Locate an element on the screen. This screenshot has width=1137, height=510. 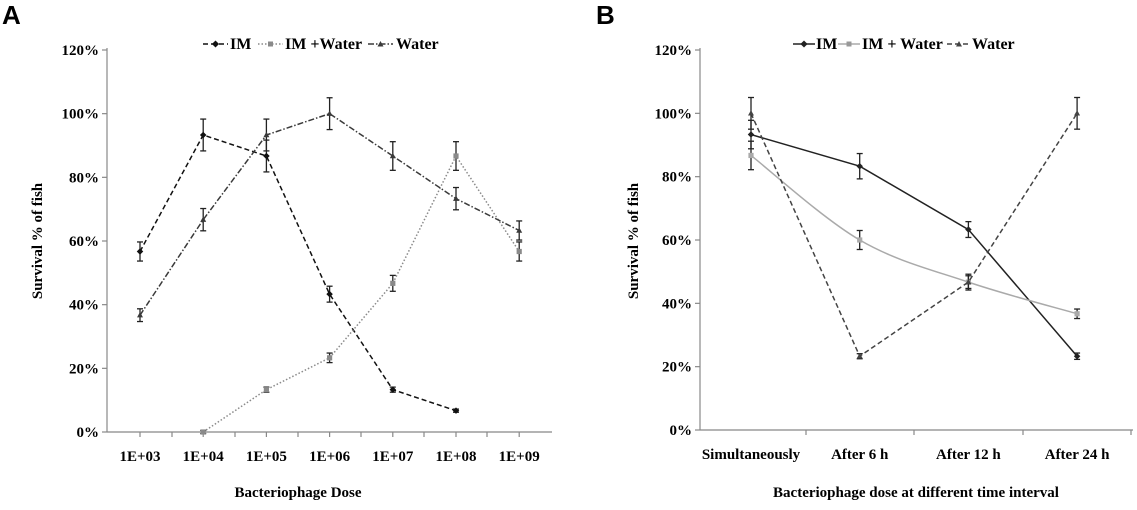
panel-a-legend: IM IM +Water Water is located at coordinates (321, 44).